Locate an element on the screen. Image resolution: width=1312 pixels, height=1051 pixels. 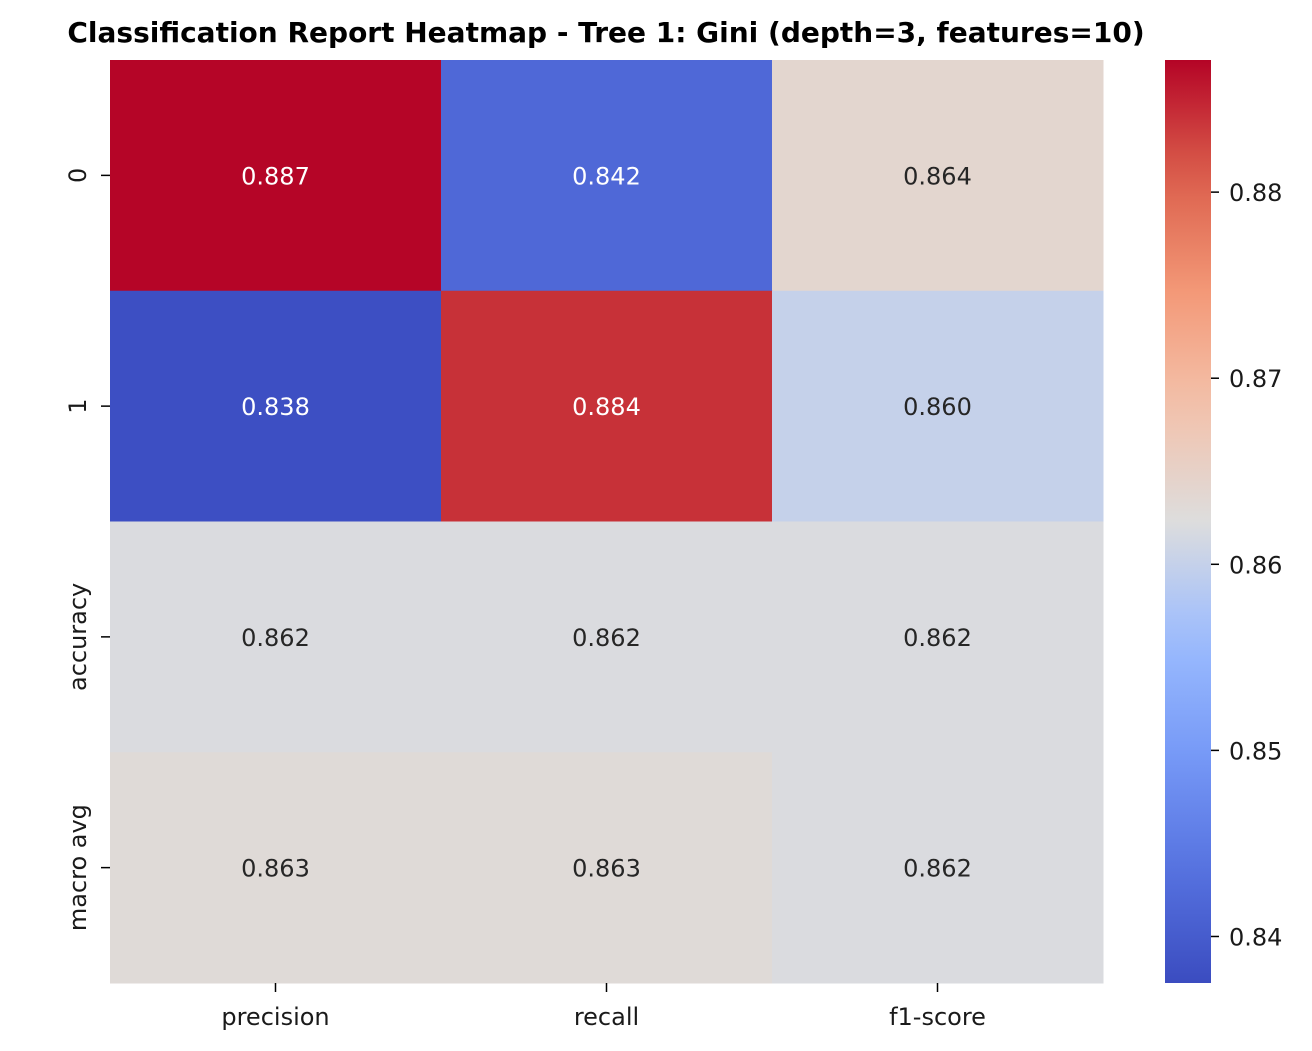
colorbar-tick-label: 0.84 is located at coordinates (1255, 937).